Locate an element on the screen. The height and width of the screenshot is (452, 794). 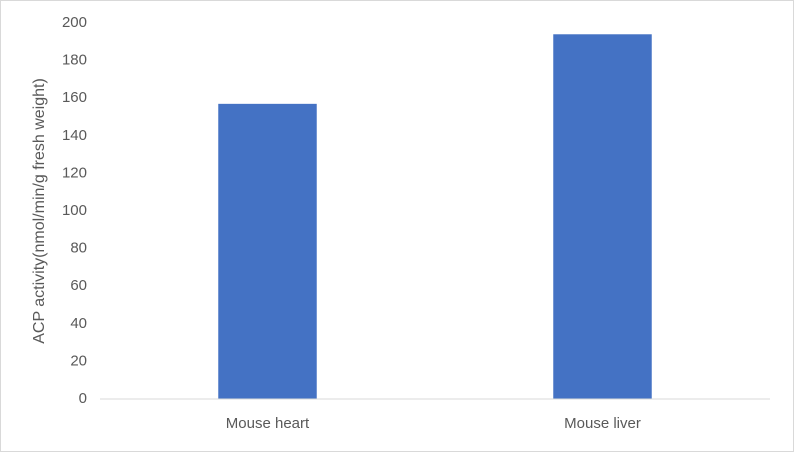
x-tick-label: Mouse heart is located at coordinates (268, 423).